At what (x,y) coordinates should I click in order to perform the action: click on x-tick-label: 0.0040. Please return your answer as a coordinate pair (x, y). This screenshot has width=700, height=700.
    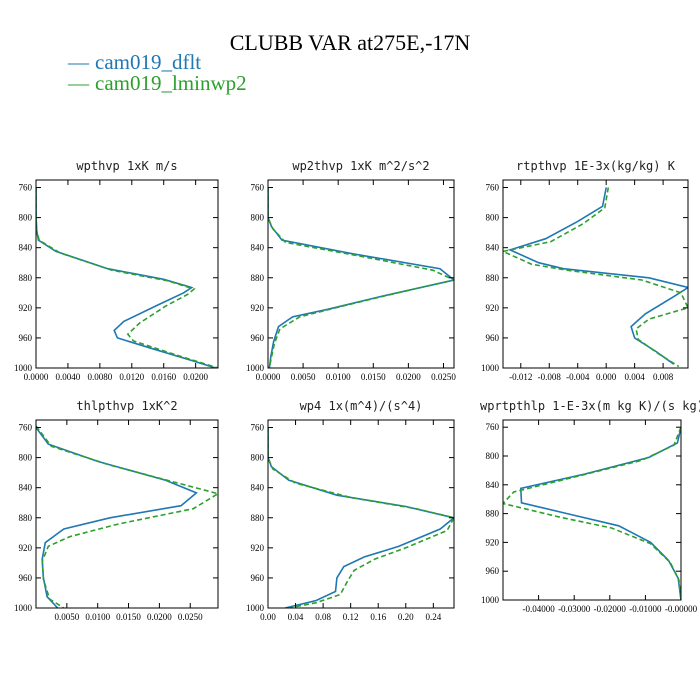
    Looking at the image, I should click on (68, 377).